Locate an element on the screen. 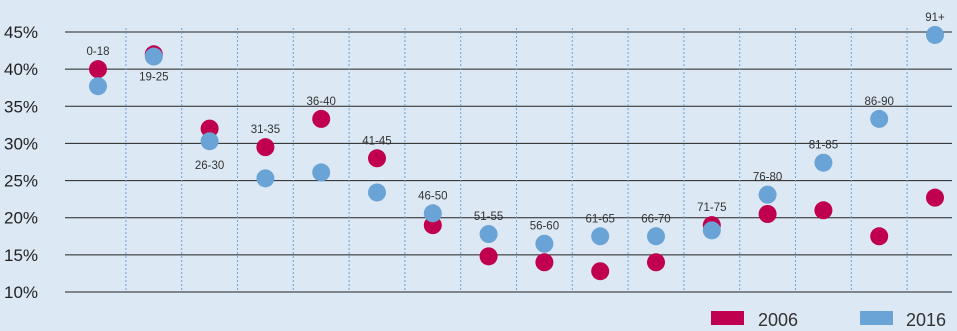  legend-swatch-2006 is located at coordinates (727, 318).